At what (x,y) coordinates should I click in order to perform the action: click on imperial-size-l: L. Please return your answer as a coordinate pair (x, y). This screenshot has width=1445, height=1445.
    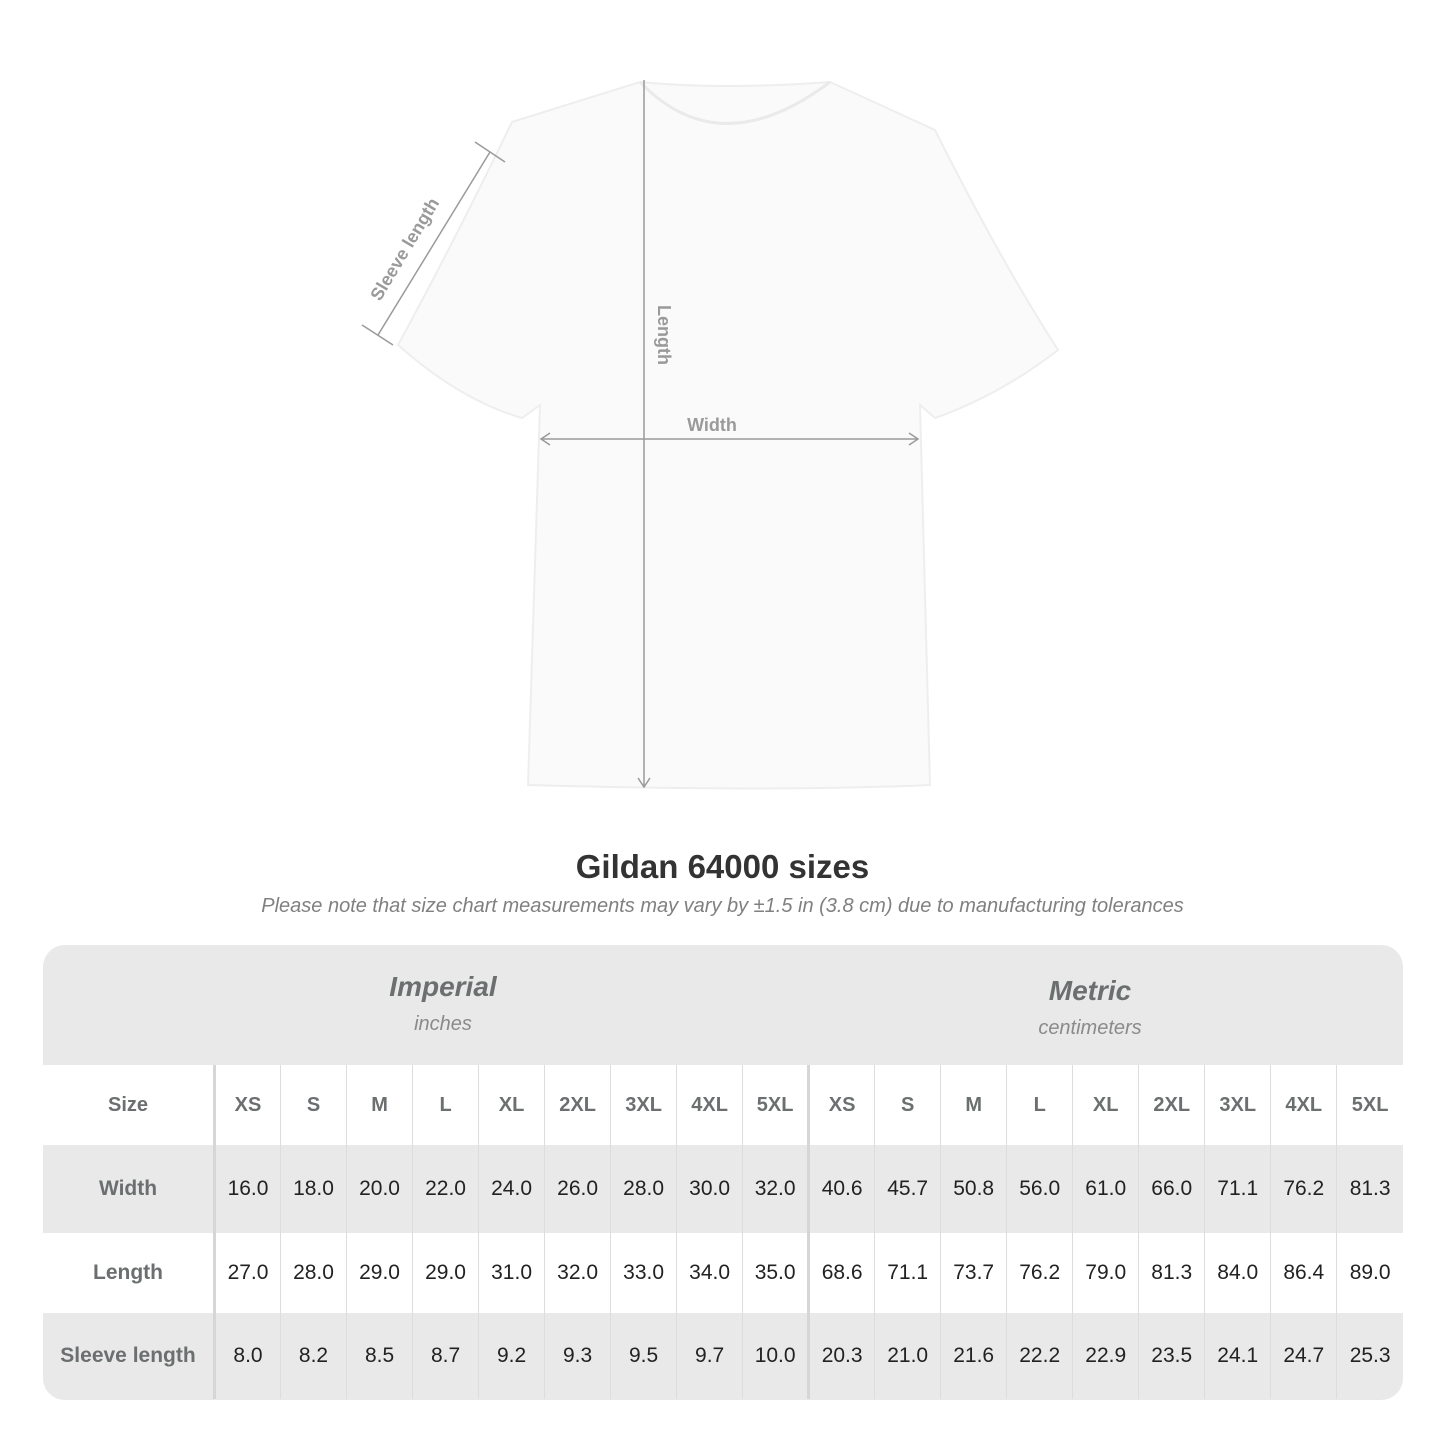
    Looking at the image, I should click on (445, 1105).